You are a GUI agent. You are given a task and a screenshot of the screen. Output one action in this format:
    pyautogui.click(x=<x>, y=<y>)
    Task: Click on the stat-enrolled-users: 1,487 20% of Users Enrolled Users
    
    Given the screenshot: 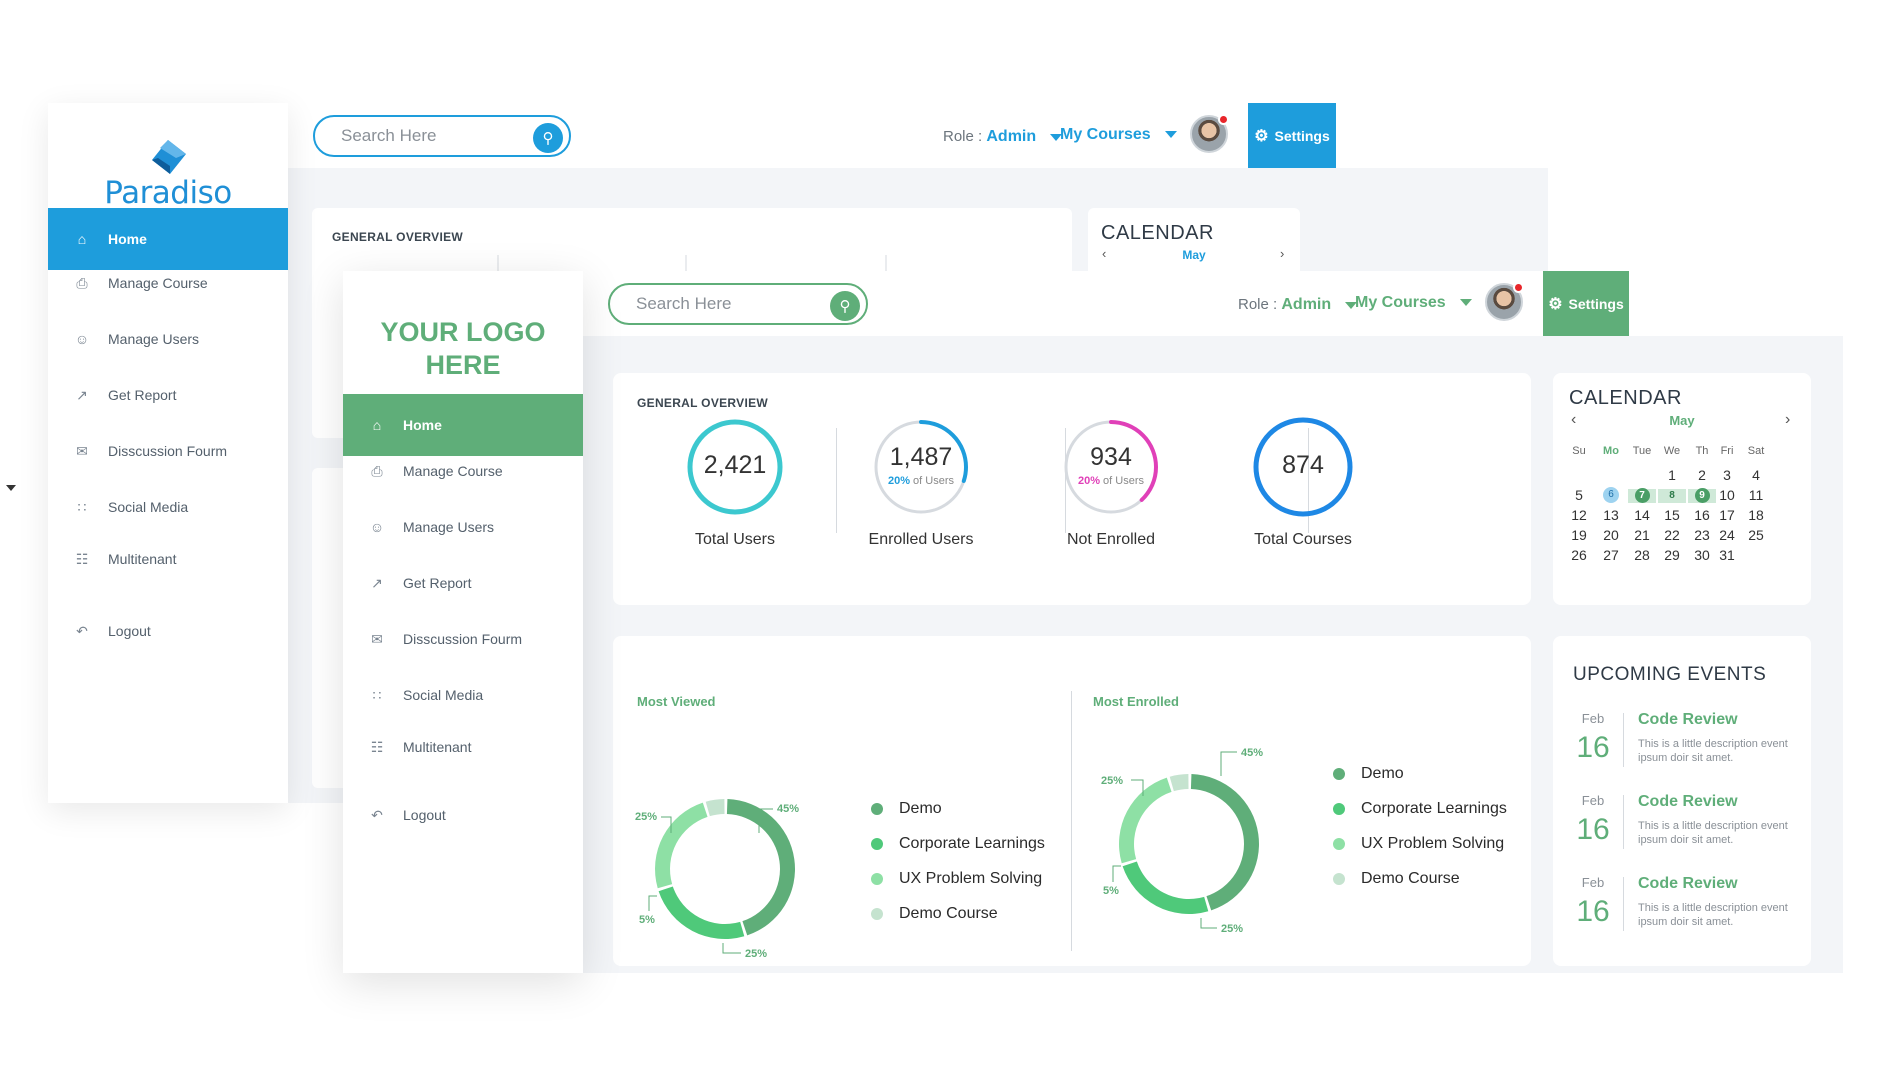 What is the action you would take?
    pyautogui.click(x=921, y=483)
    